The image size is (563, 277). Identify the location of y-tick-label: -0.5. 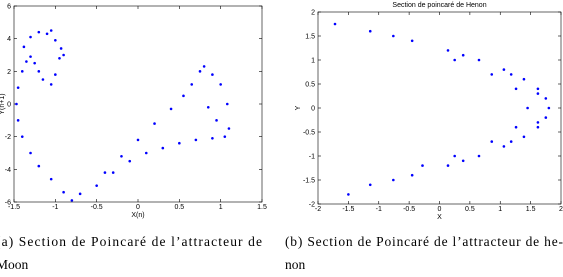
(309, 133).